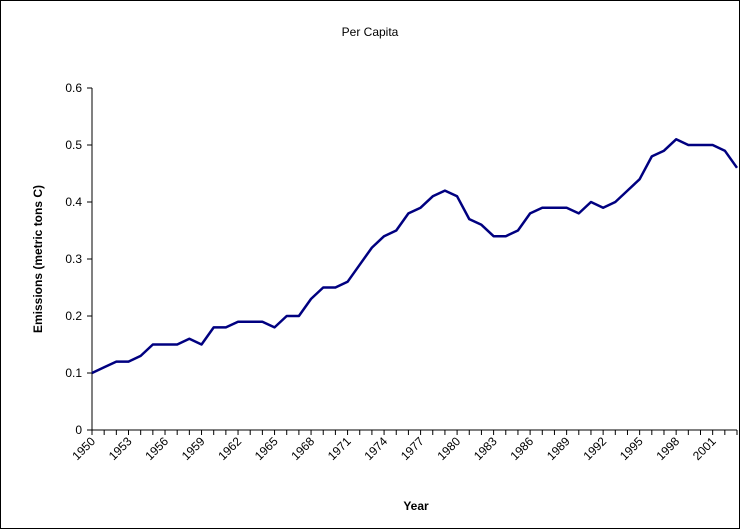  Describe the element at coordinates (73, 316) in the screenshot. I see `y-tick-label: 0.2` at that location.